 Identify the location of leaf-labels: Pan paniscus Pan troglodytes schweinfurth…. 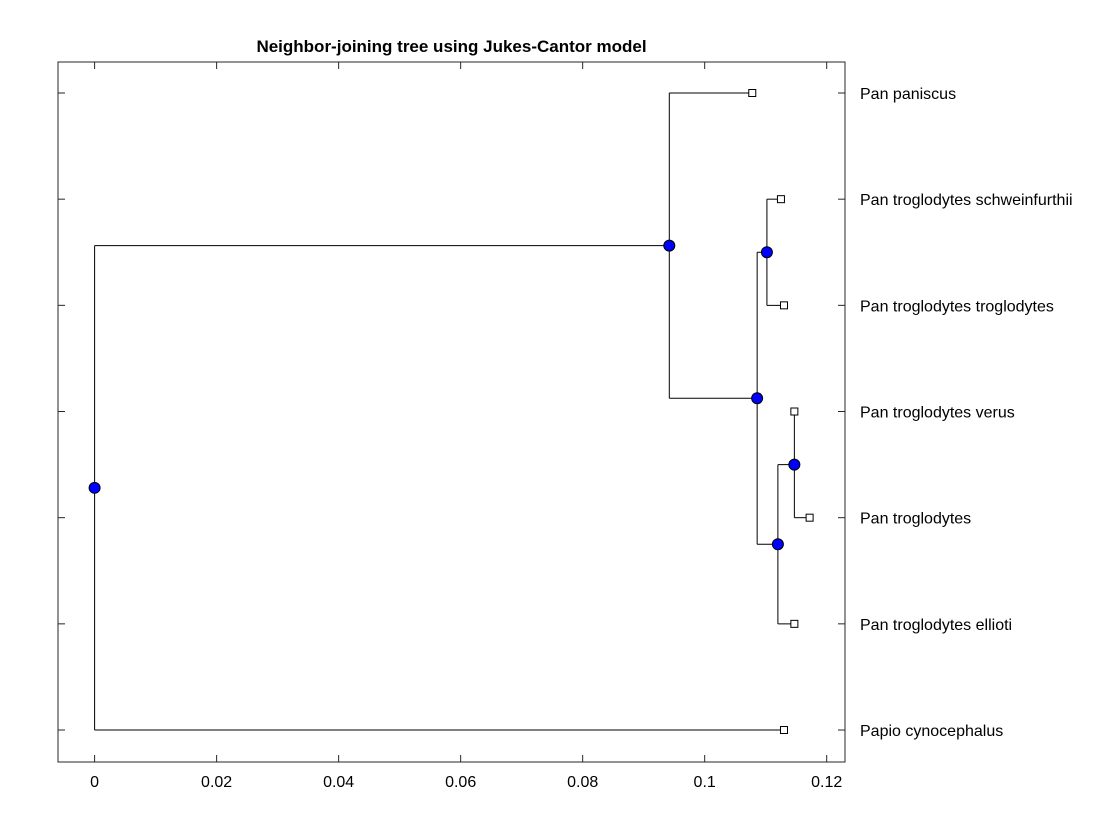
(966, 413).